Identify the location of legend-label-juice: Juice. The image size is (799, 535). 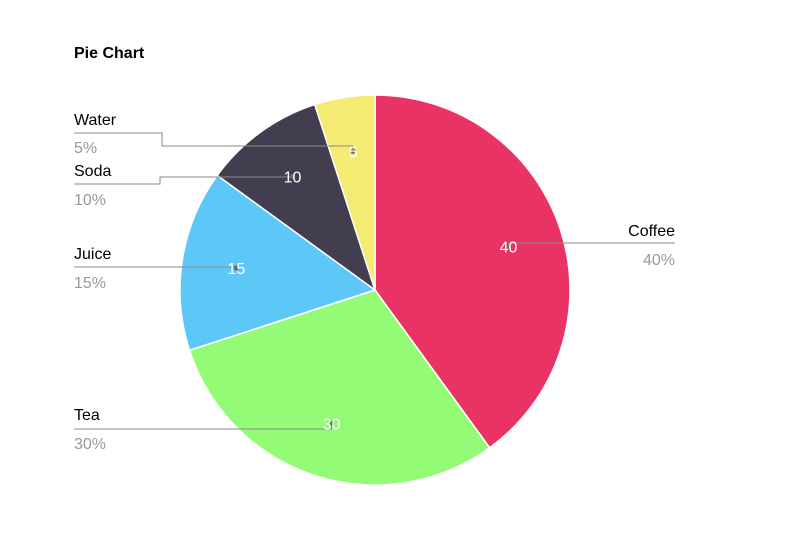
(92, 254).